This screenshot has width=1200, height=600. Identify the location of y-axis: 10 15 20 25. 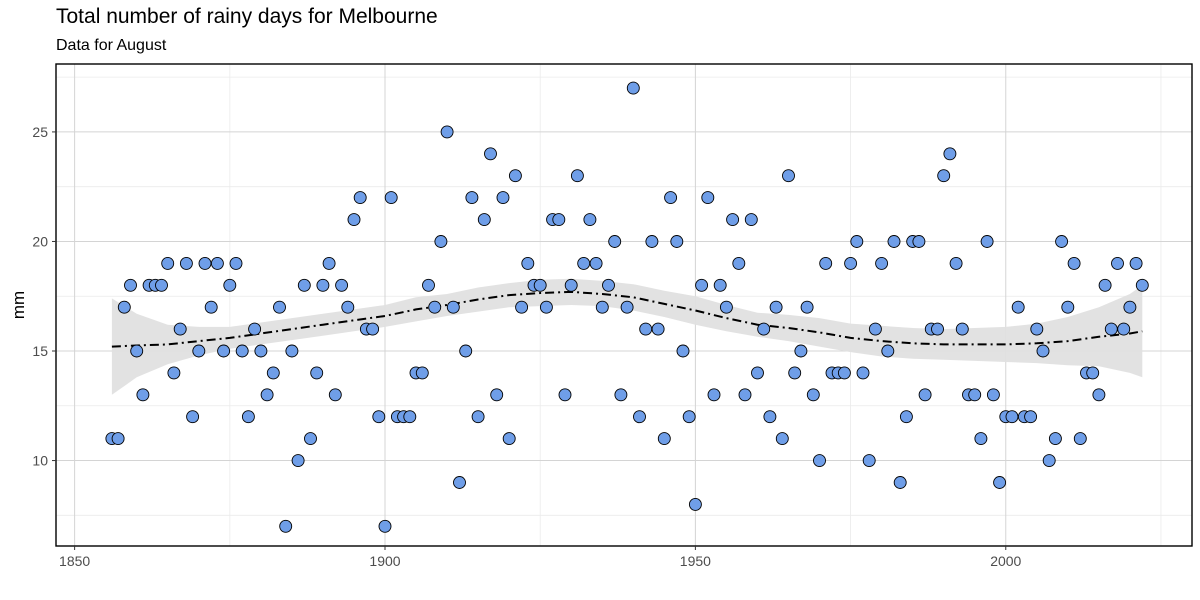
(44, 296).